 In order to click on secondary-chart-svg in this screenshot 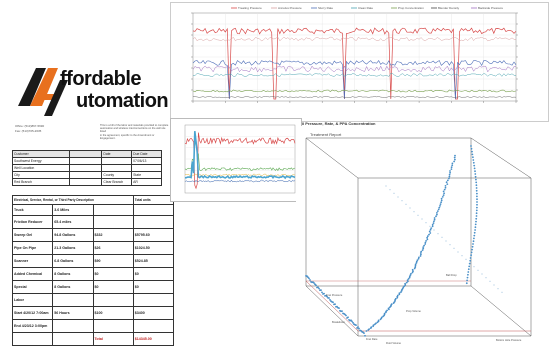, I will do `click(240, 159)`.